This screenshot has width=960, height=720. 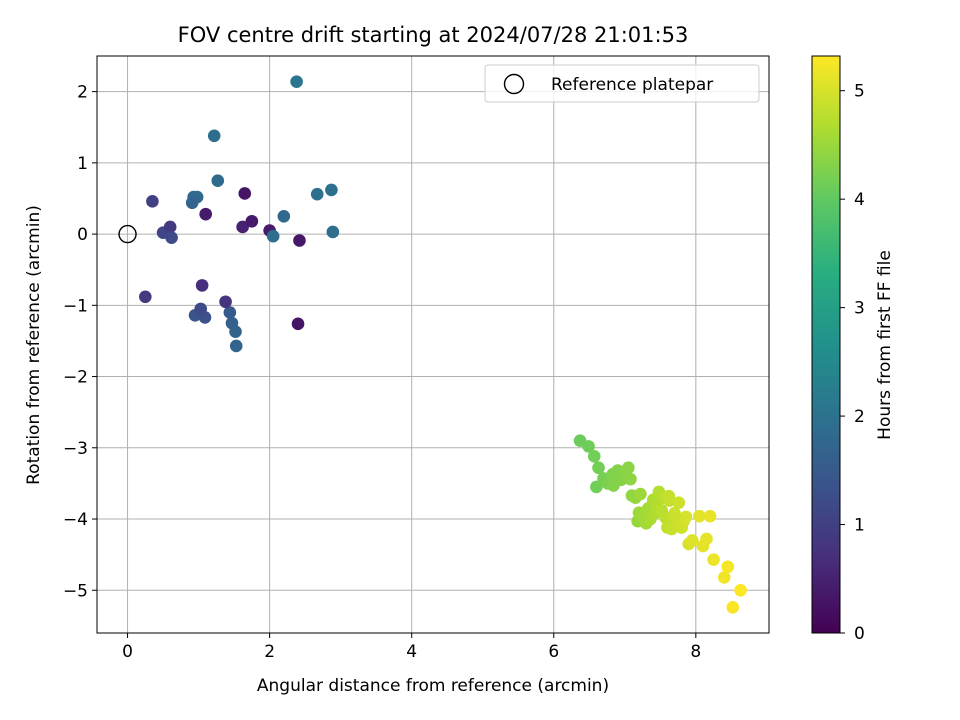 I want to click on y-axis-label: Rotation from reference (arcmin), so click(x=34, y=345).